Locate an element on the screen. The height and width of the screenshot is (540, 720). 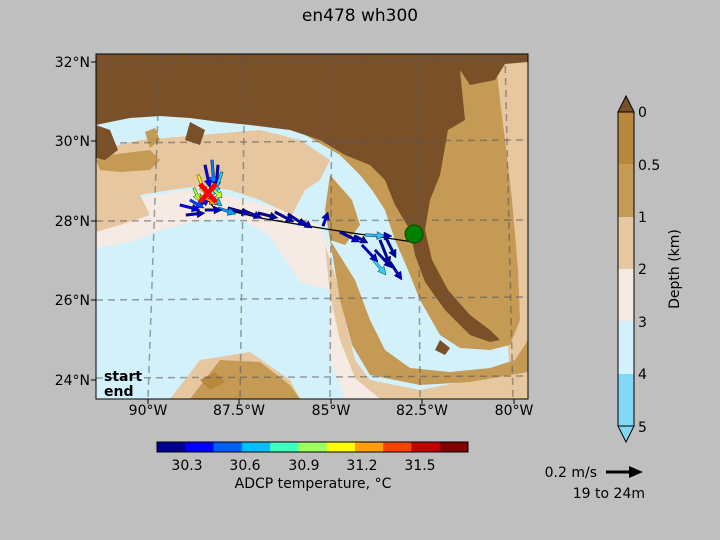
lon-tick-label: 82.5°W is located at coordinates (422, 411).